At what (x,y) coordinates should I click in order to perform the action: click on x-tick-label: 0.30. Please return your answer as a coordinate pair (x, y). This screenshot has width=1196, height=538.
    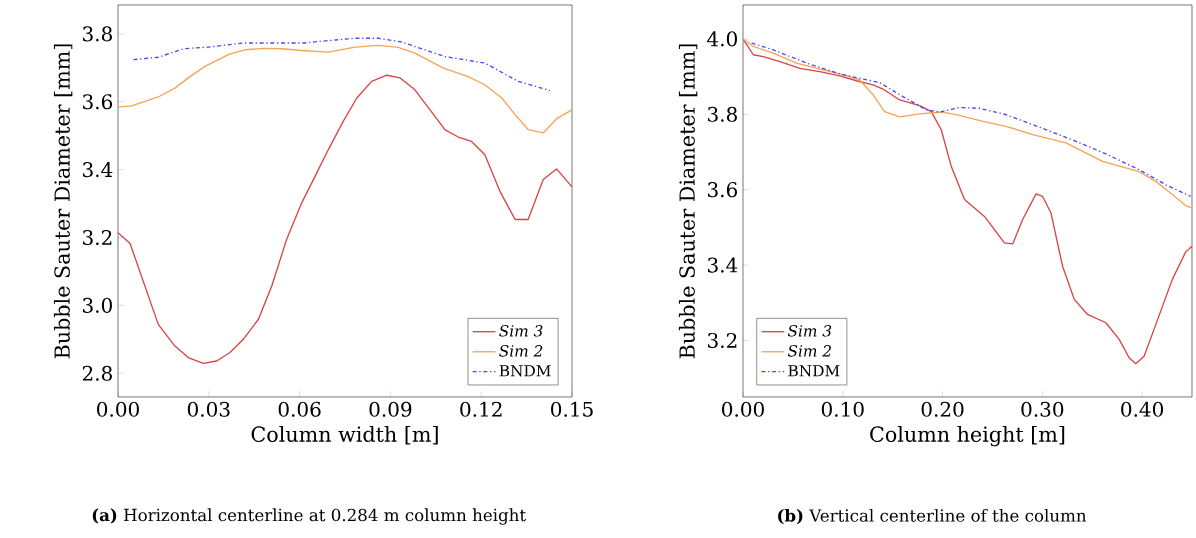
    Looking at the image, I should click on (1042, 409).